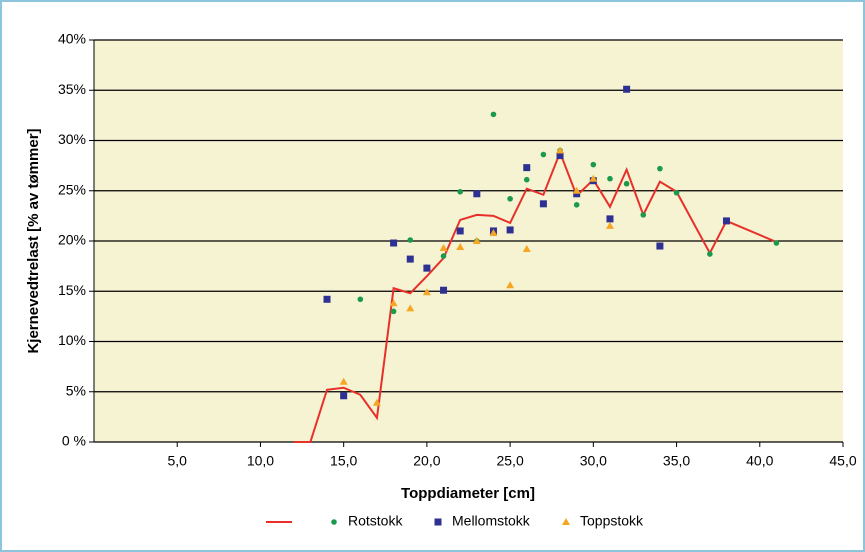 The image size is (865, 552). What do you see at coordinates (260, 461) in the screenshot?
I see `x-tick-label: 10,0` at bounding box center [260, 461].